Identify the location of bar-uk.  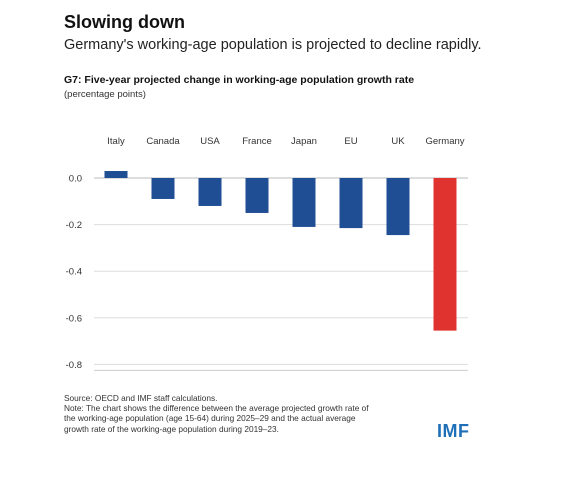
(398, 207).